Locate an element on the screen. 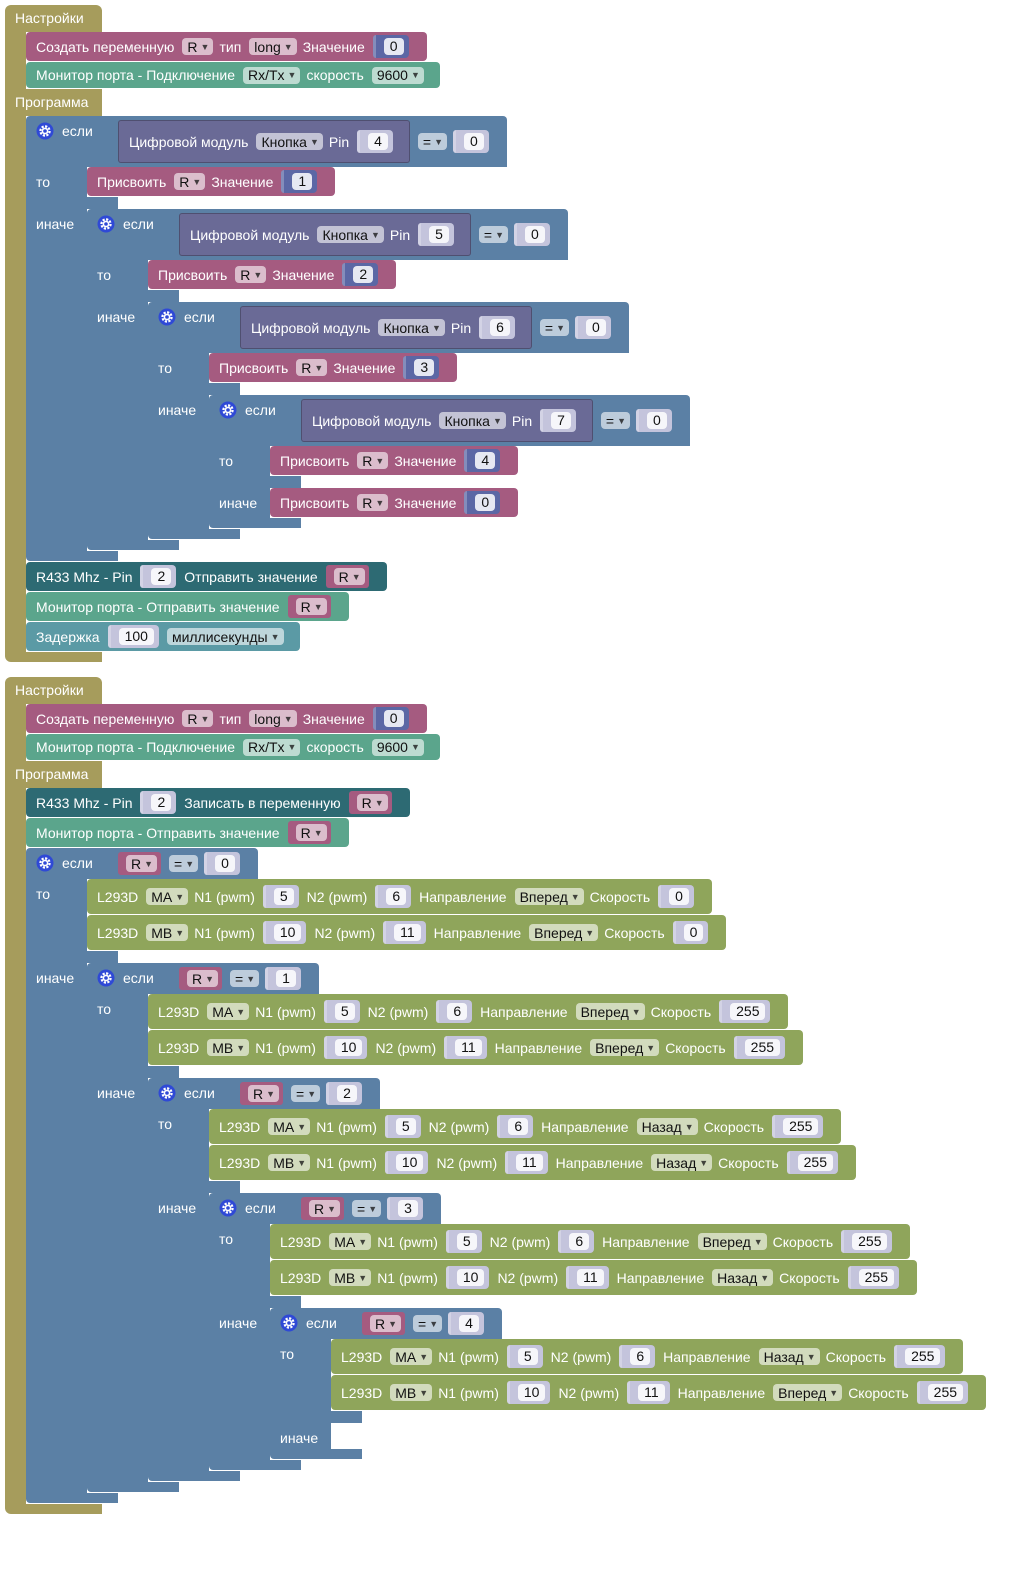 The width and height of the screenshot is (1020, 1581). number-input: 3 is located at coordinates (421, 367).